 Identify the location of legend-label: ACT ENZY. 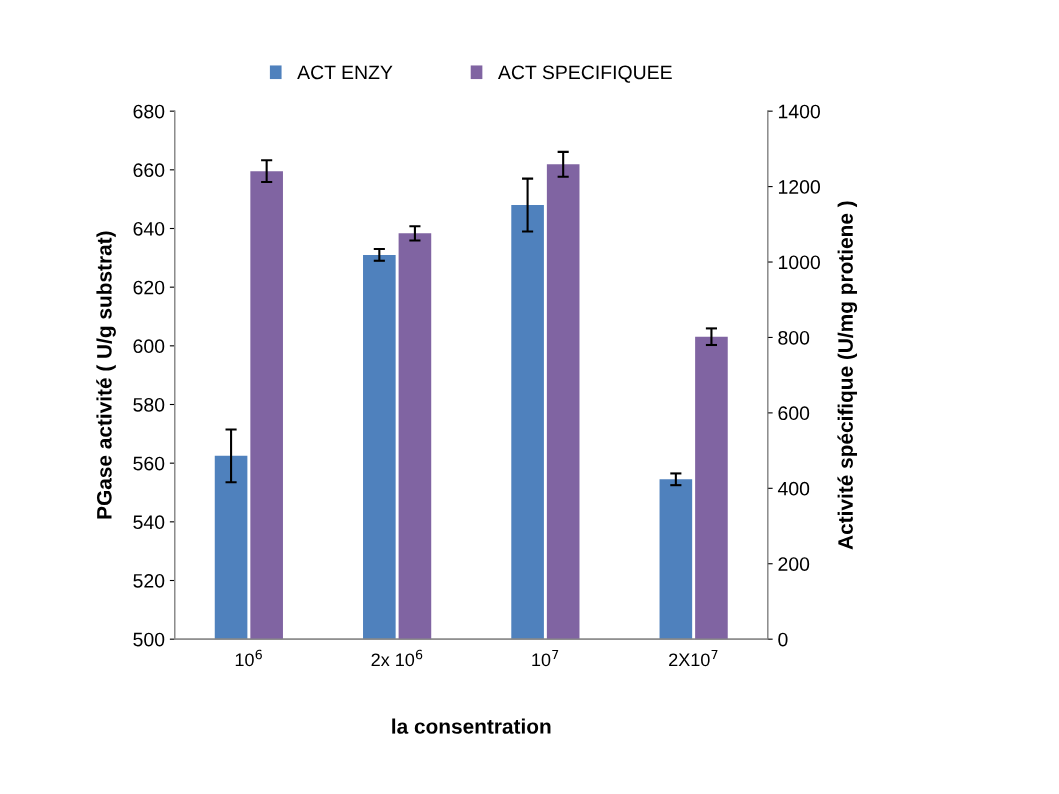
(345, 72).